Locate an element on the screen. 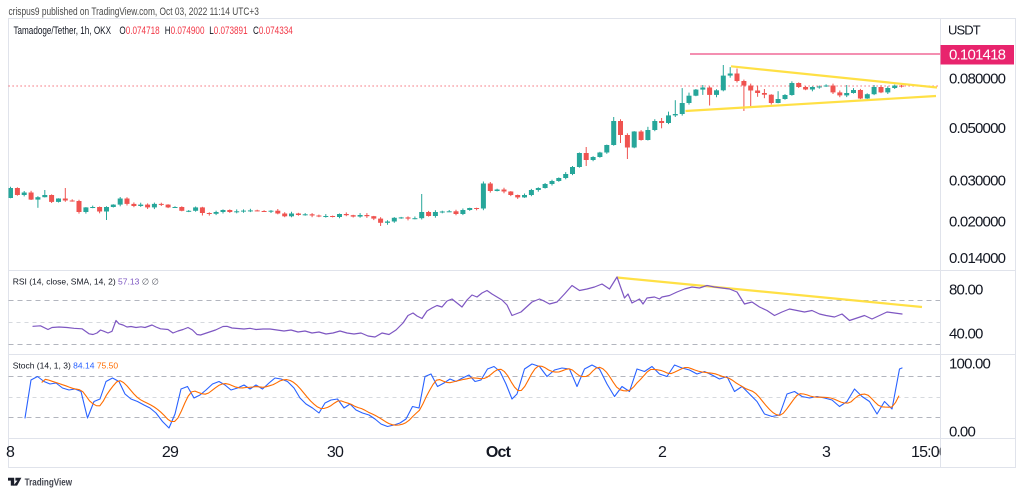  svg-text: 8 is located at coordinates (10, 452).